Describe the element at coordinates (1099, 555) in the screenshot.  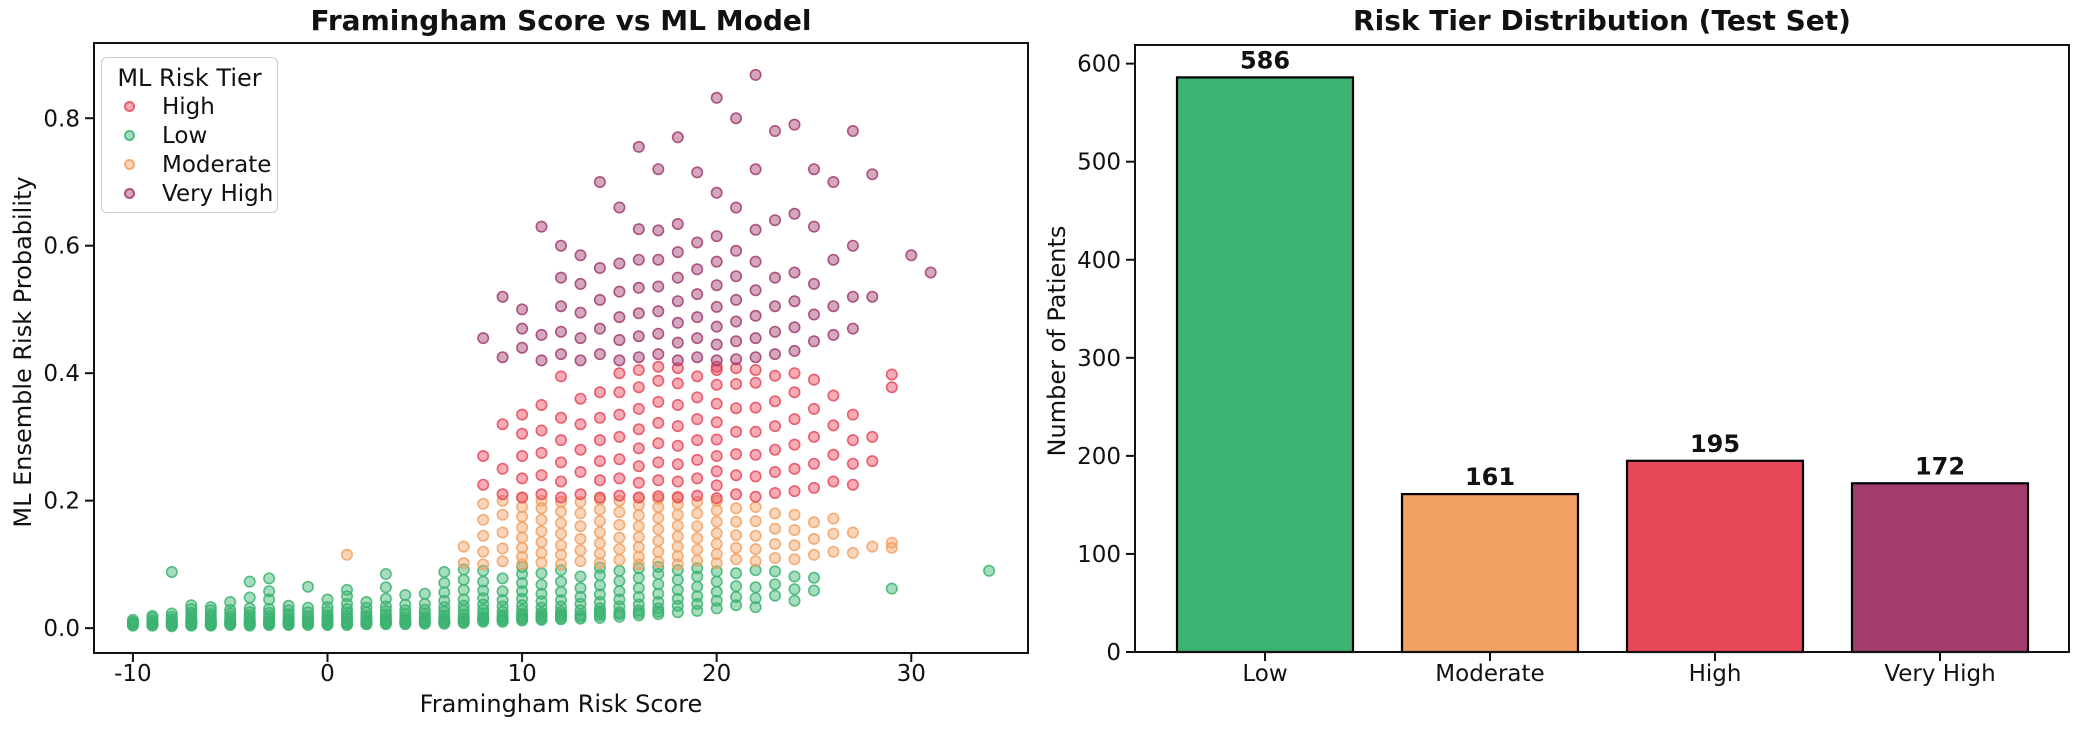
I see `bar-y-tick-label: 100` at that location.